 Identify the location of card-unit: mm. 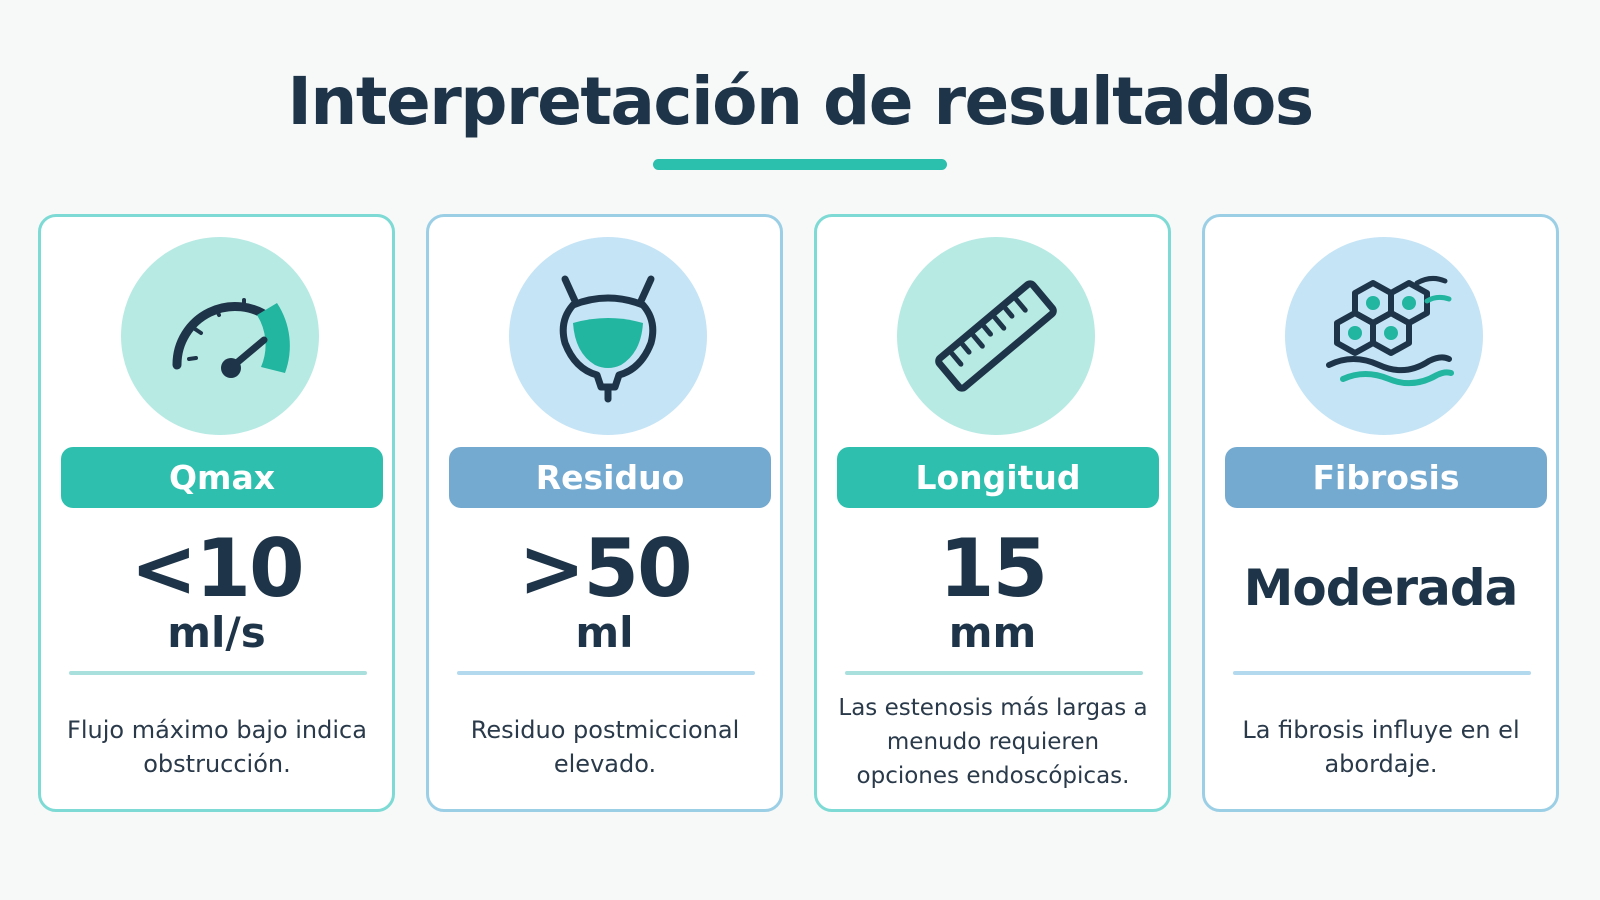
(992, 632).